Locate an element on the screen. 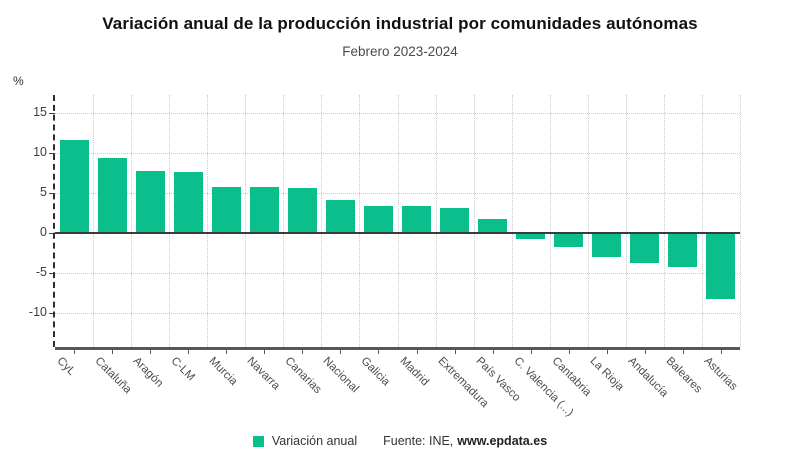 The height and width of the screenshot is (470, 800). zero-line is located at coordinates (397, 233).